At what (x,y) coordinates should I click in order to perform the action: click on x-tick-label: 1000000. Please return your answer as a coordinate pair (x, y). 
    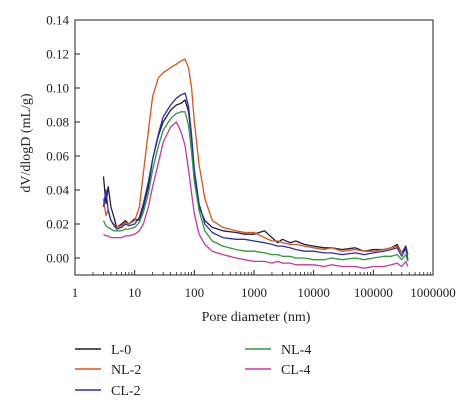
    Looking at the image, I should click on (433, 292).